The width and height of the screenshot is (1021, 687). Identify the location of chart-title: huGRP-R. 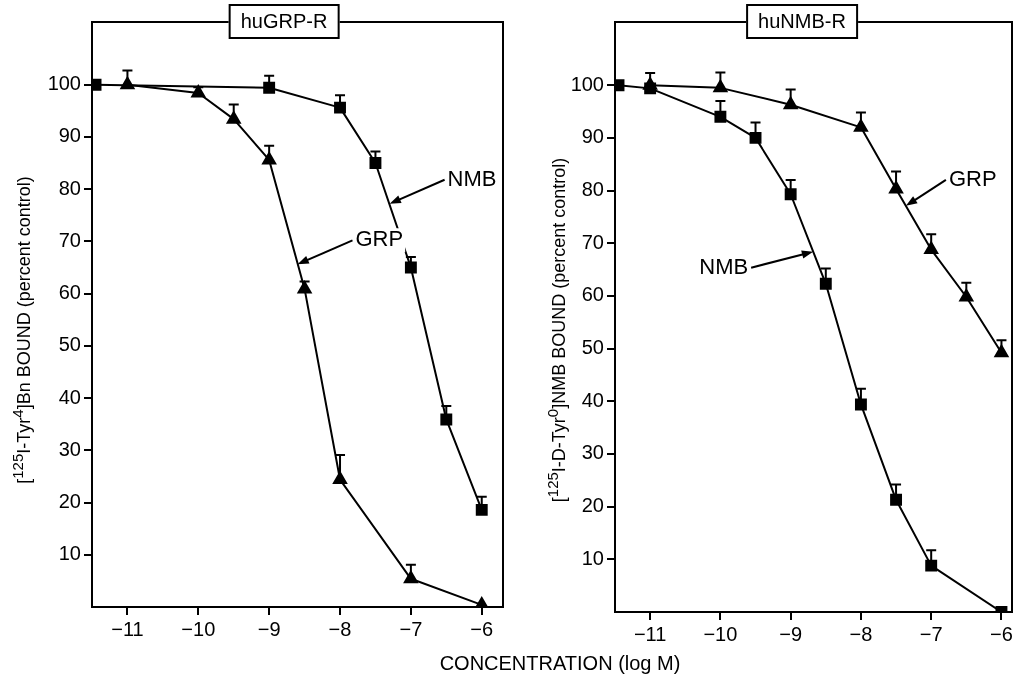
(284, 21).